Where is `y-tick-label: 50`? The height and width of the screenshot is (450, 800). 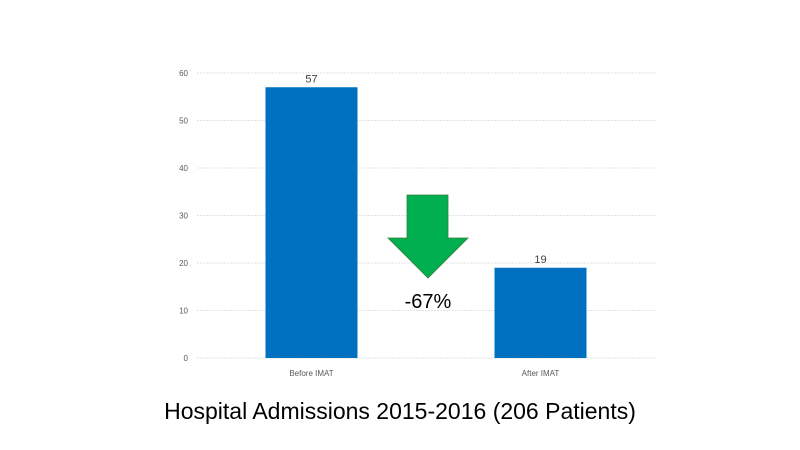 y-tick-label: 50 is located at coordinates (183, 121).